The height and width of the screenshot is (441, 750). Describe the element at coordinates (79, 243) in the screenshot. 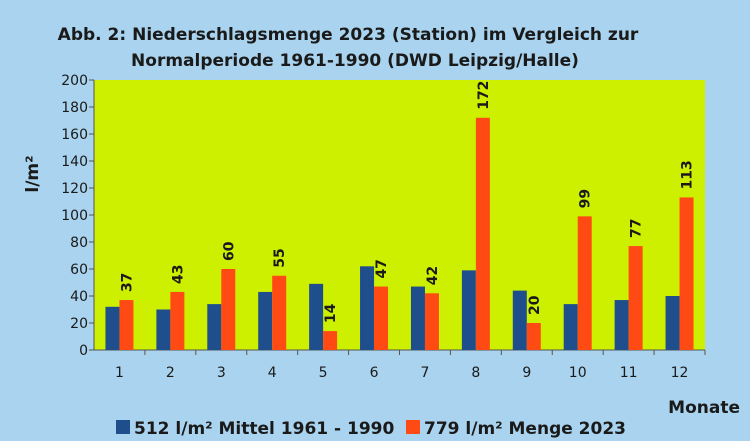

I see `y-tick-label: 80` at that location.